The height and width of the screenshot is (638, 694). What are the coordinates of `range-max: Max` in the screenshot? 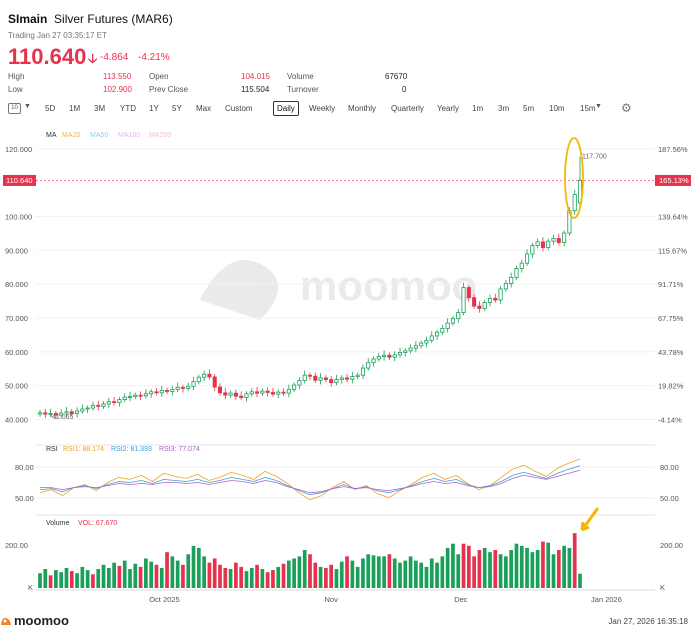 It's located at (204, 108).